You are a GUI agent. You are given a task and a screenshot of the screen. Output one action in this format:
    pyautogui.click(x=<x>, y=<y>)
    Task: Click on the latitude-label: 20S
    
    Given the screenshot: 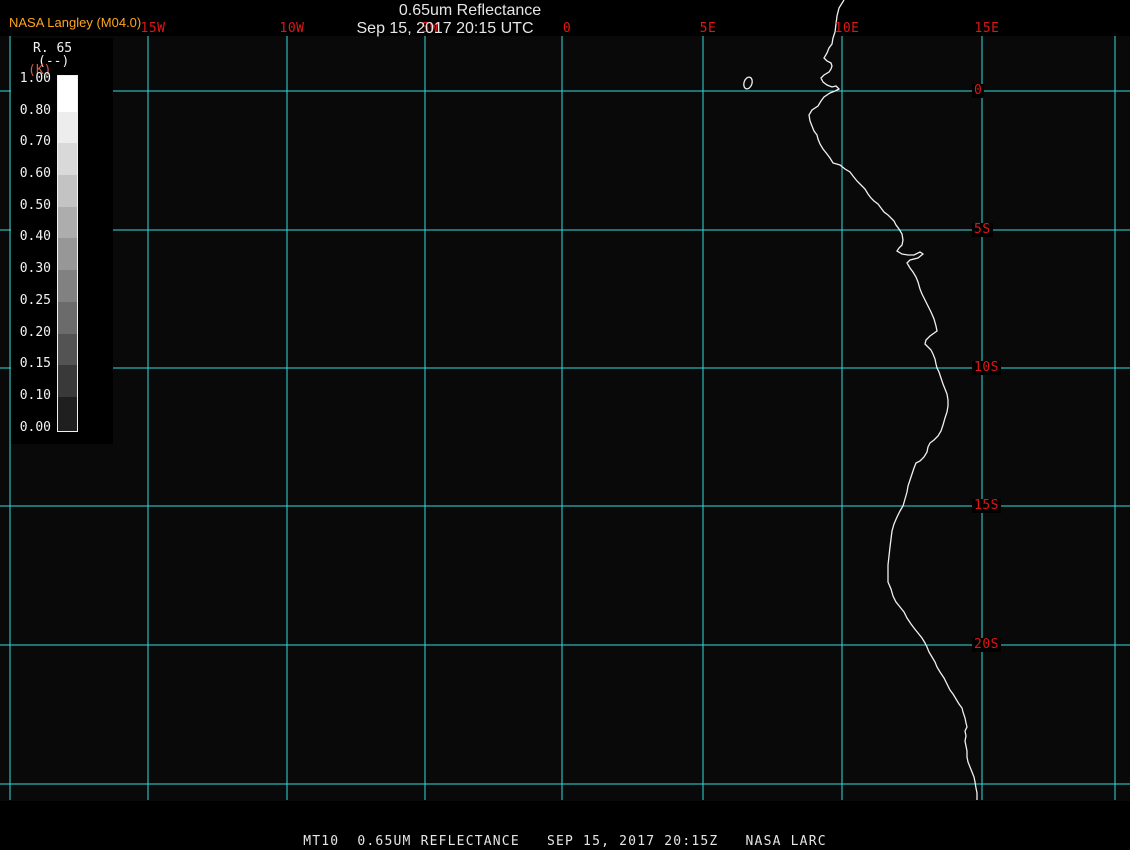 What is the action you would take?
    pyautogui.click(x=986, y=644)
    